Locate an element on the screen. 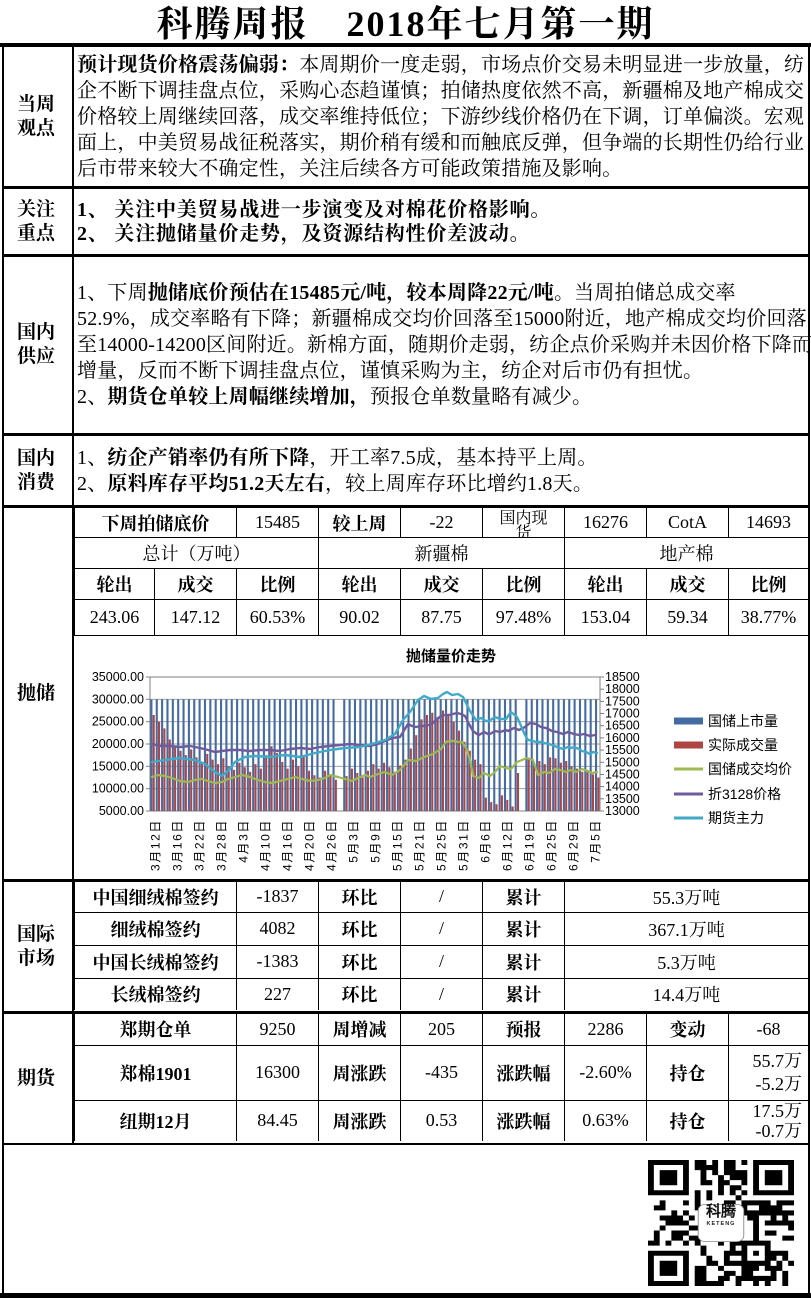 The height and width of the screenshot is (1298, 811). svg-text: 7月5日 is located at coordinates (596, 841).